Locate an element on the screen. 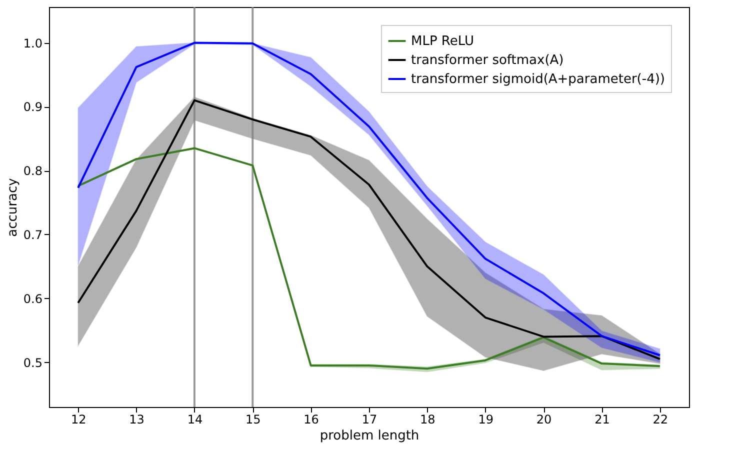 Image resolution: width=729 pixels, height=462 pixels. y-tick-label: 0.5 is located at coordinates (32, 363).